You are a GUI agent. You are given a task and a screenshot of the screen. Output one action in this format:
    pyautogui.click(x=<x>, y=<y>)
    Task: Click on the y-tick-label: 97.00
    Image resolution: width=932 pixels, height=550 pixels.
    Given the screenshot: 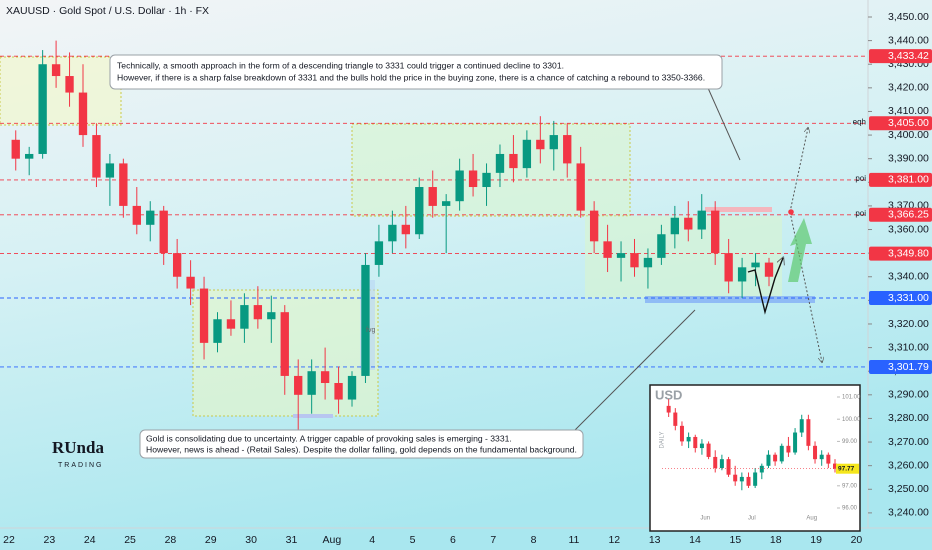 What is the action you would take?
    pyautogui.click(x=850, y=486)
    